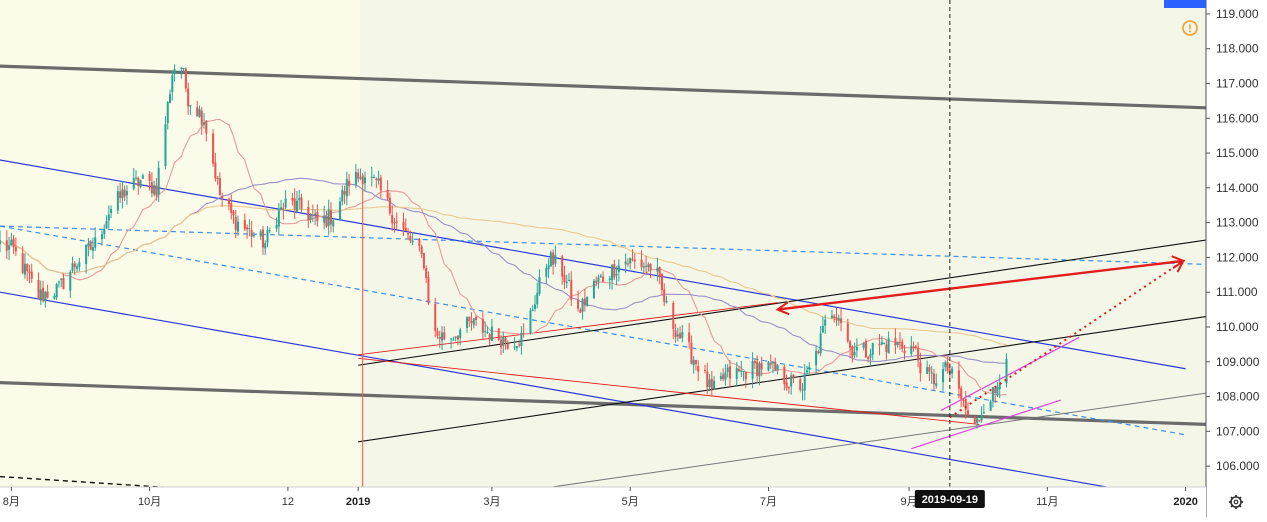 The image size is (1267, 522). I want to click on arrow-head, so click(782, 308).